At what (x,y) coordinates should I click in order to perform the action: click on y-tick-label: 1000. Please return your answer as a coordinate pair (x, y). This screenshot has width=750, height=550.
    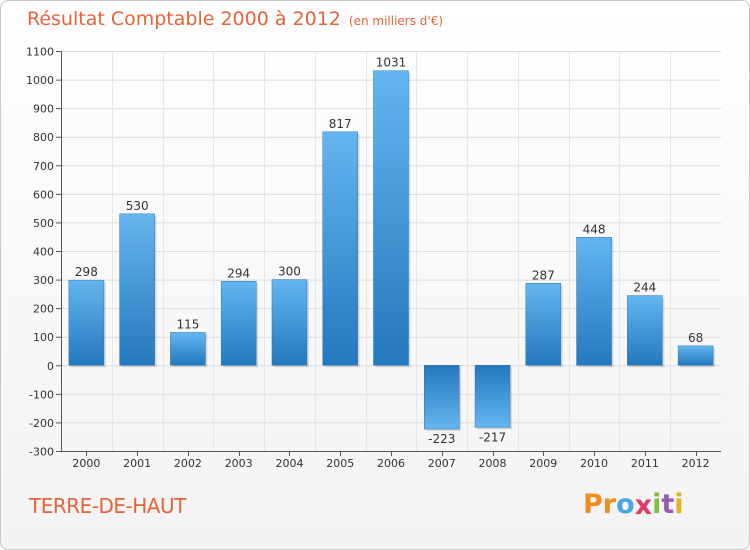
    Looking at the image, I should click on (40, 80).